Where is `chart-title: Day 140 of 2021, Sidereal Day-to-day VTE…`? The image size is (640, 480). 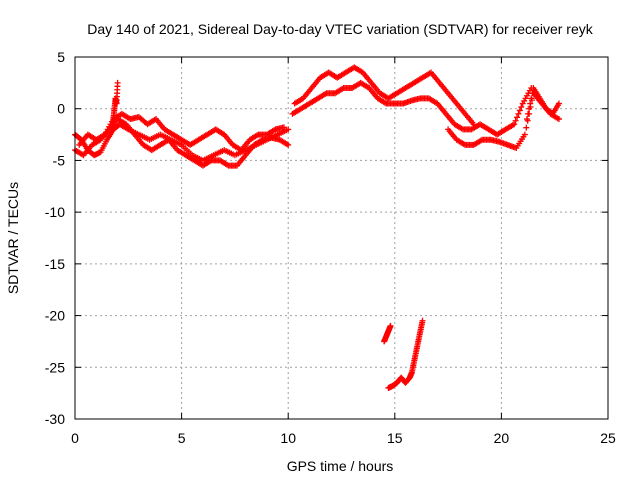
chart-title: Day 140 of 2021, Sidereal Day-to-day VTE… is located at coordinates (340, 29).